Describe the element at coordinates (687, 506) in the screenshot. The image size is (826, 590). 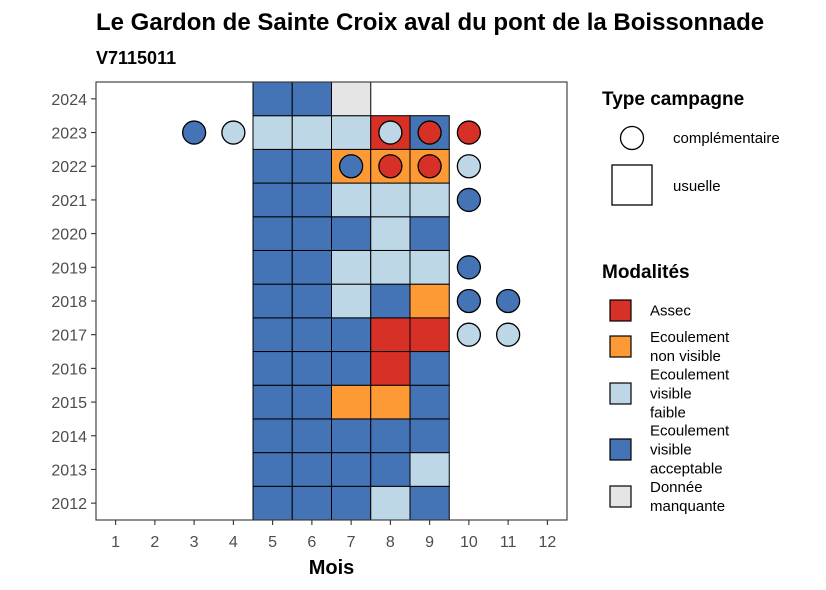
I see `legend-item-label: manquante` at that location.